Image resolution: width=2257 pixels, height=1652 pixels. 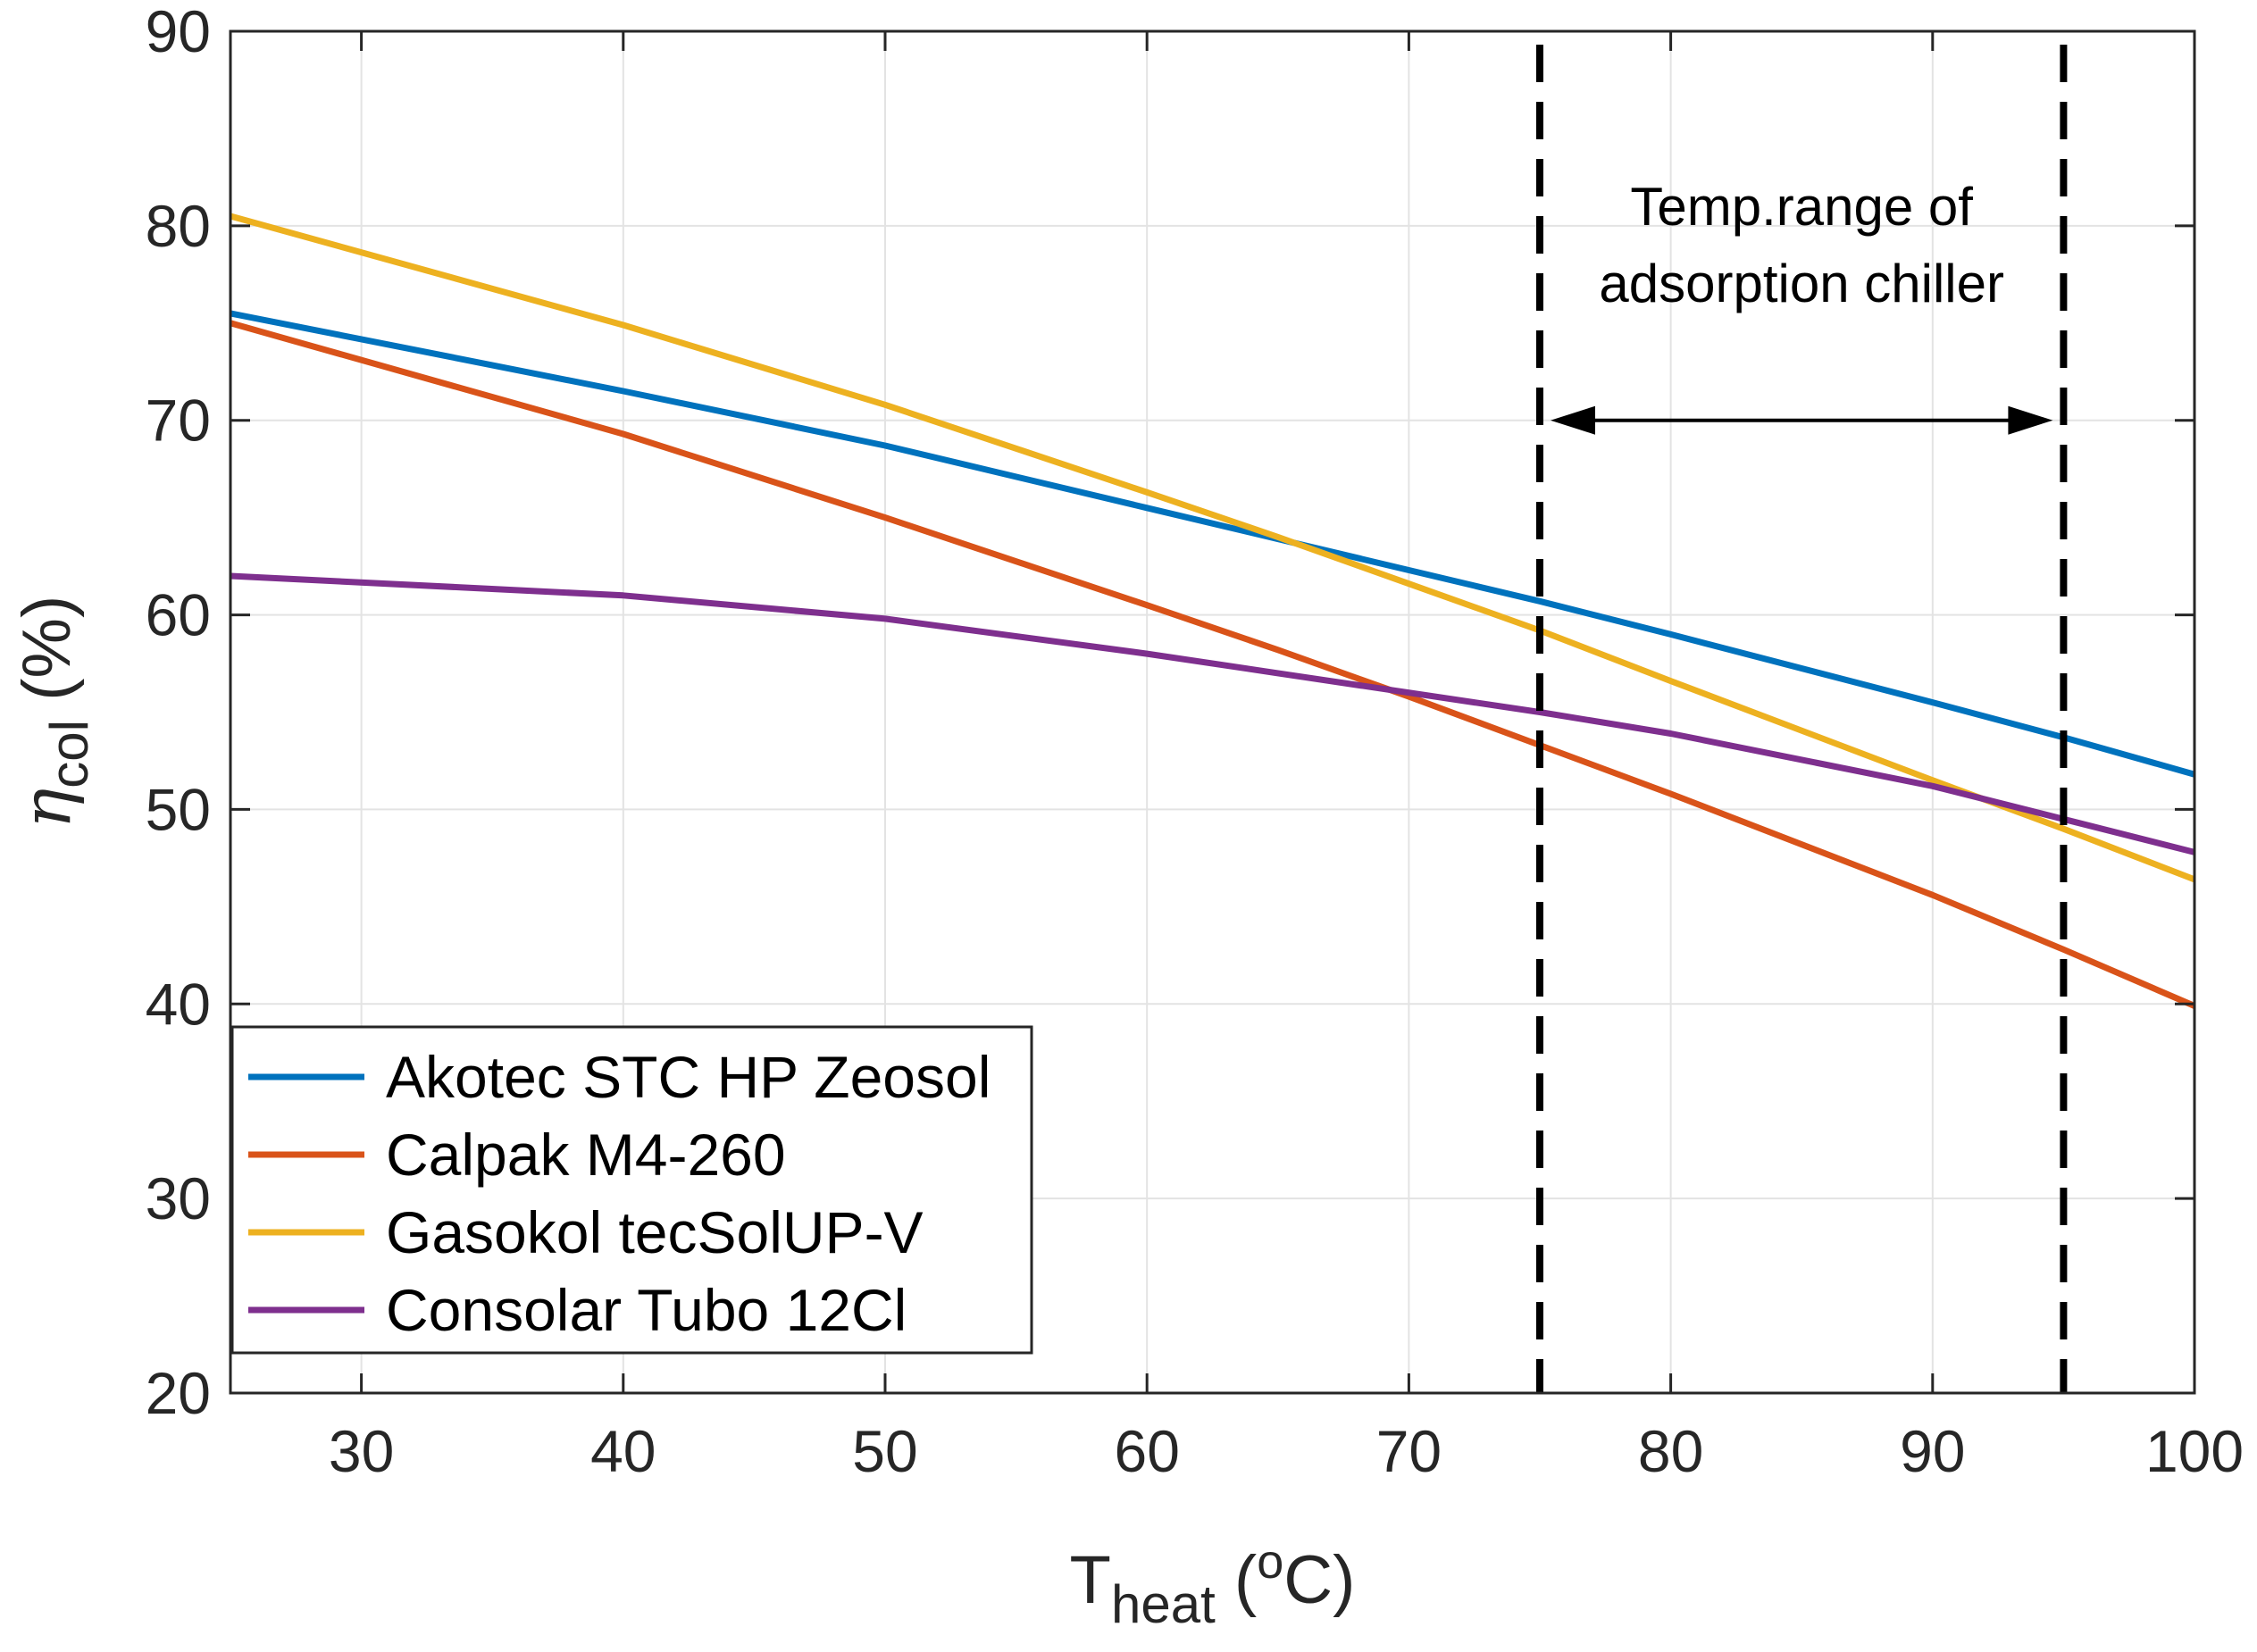 I want to click on range-arrow-head-left, so click(x=1573, y=420).